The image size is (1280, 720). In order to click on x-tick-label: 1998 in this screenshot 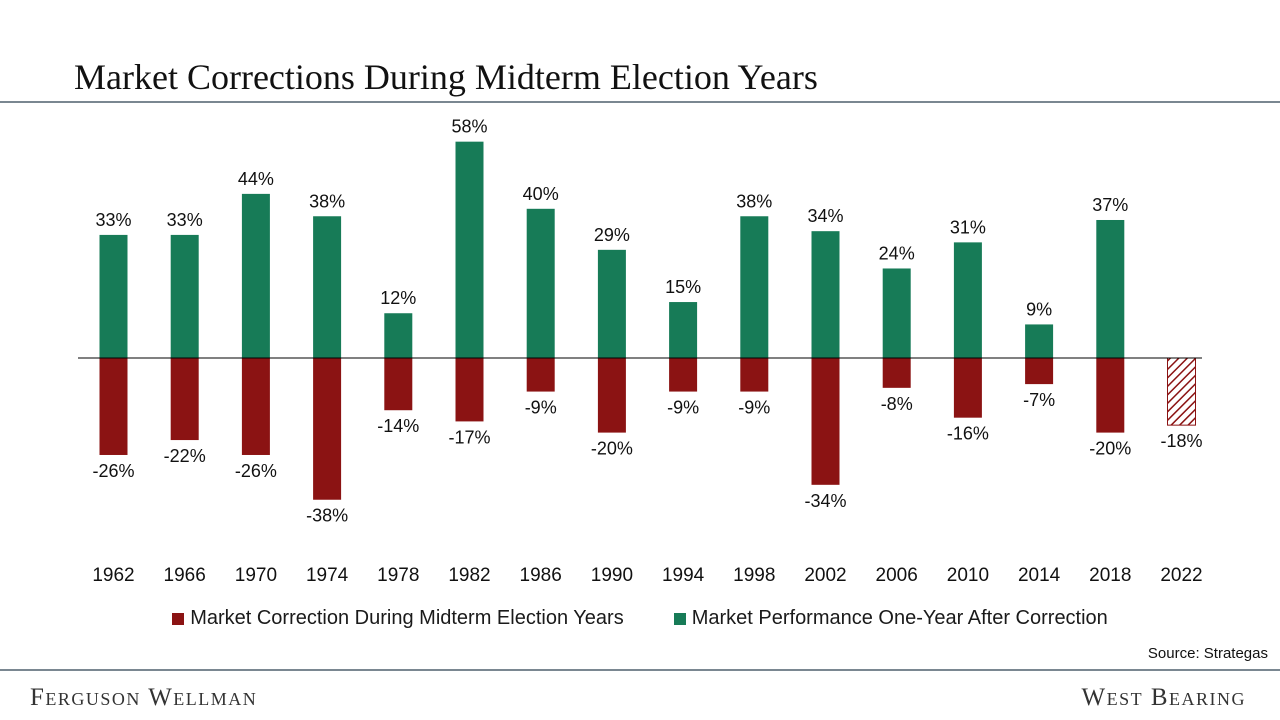, I will do `click(754, 575)`.